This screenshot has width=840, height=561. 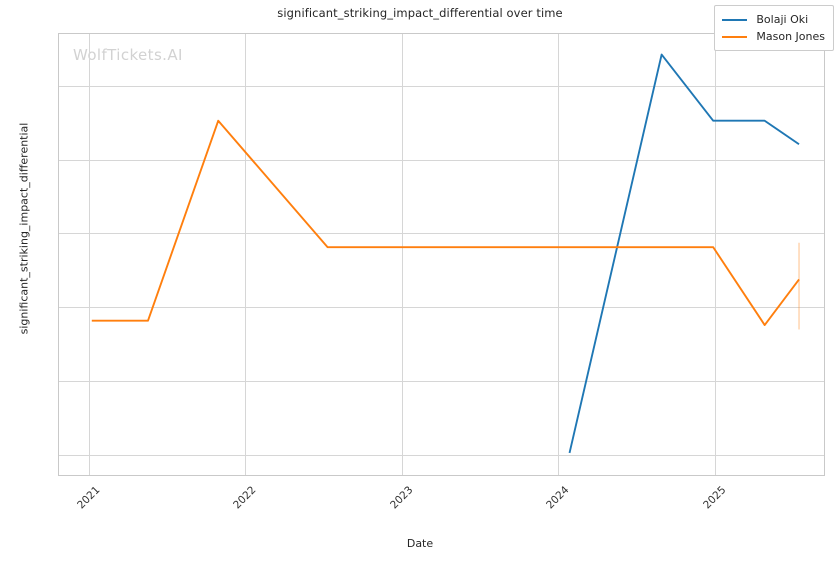 What do you see at coordinates (88, 498) in the screenshot?
I see `x-tick-label: 2021` at bounding box center [88, 498].